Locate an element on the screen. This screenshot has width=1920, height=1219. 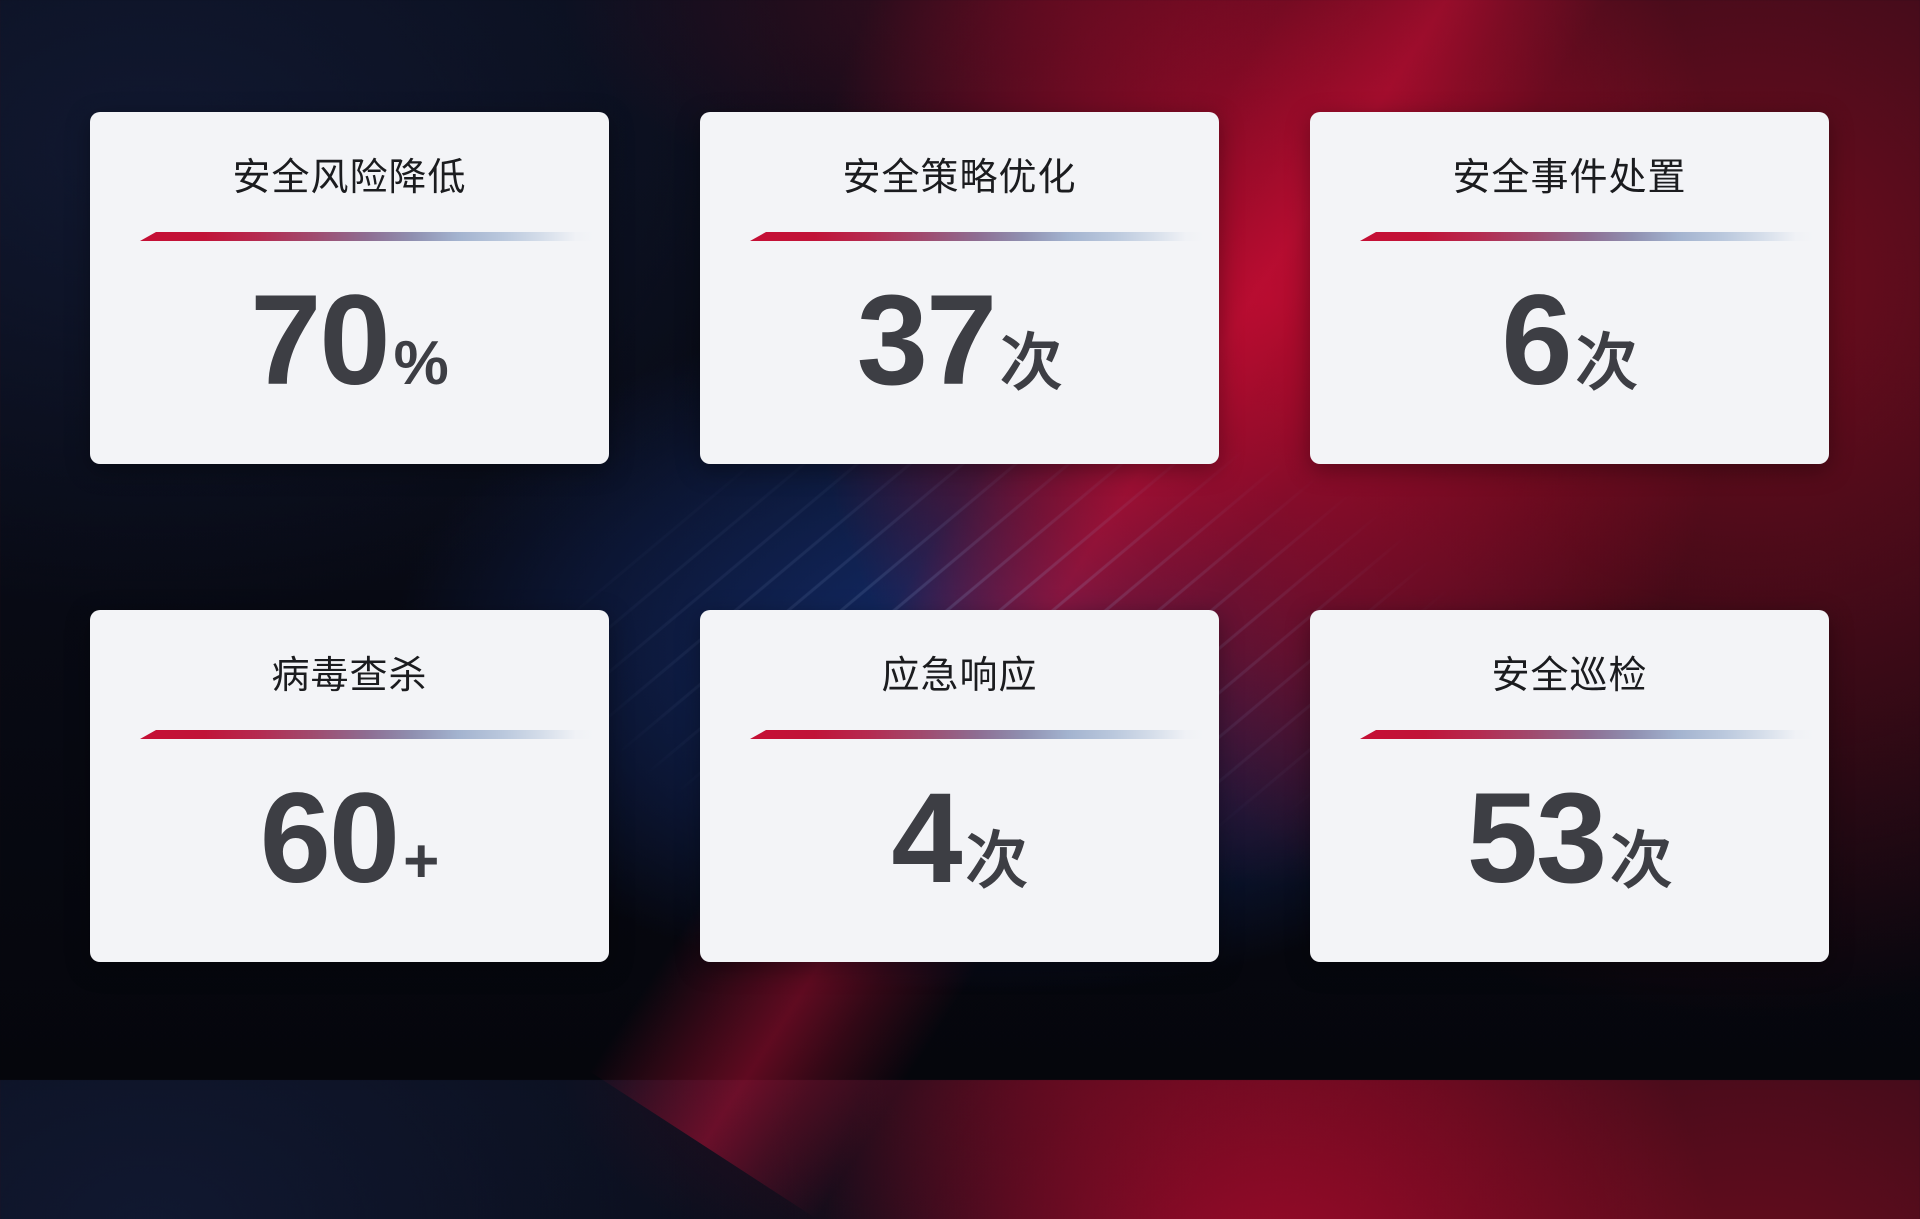
stat-row: 70 % is located at coordinates (349, 341).